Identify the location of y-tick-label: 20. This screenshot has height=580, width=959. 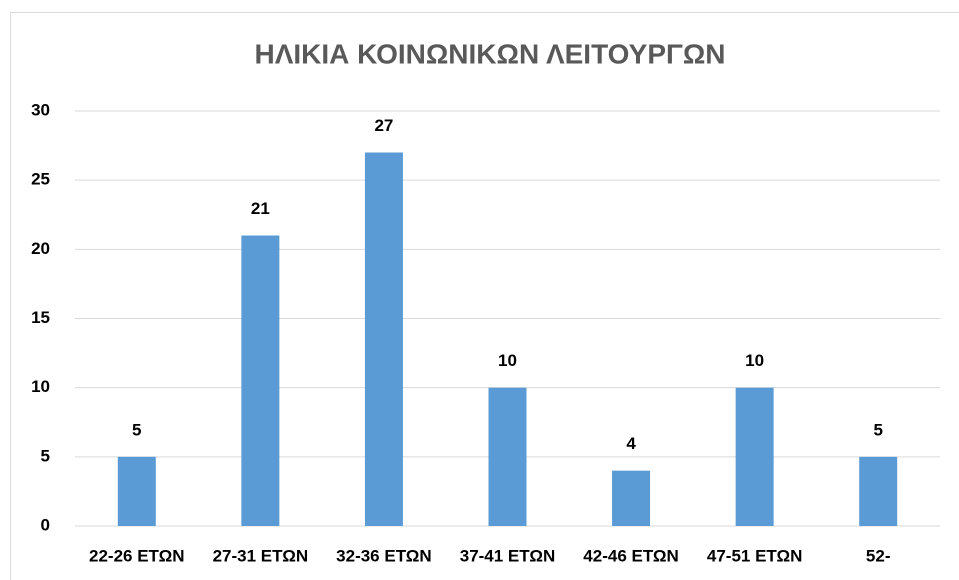
(40, 248).